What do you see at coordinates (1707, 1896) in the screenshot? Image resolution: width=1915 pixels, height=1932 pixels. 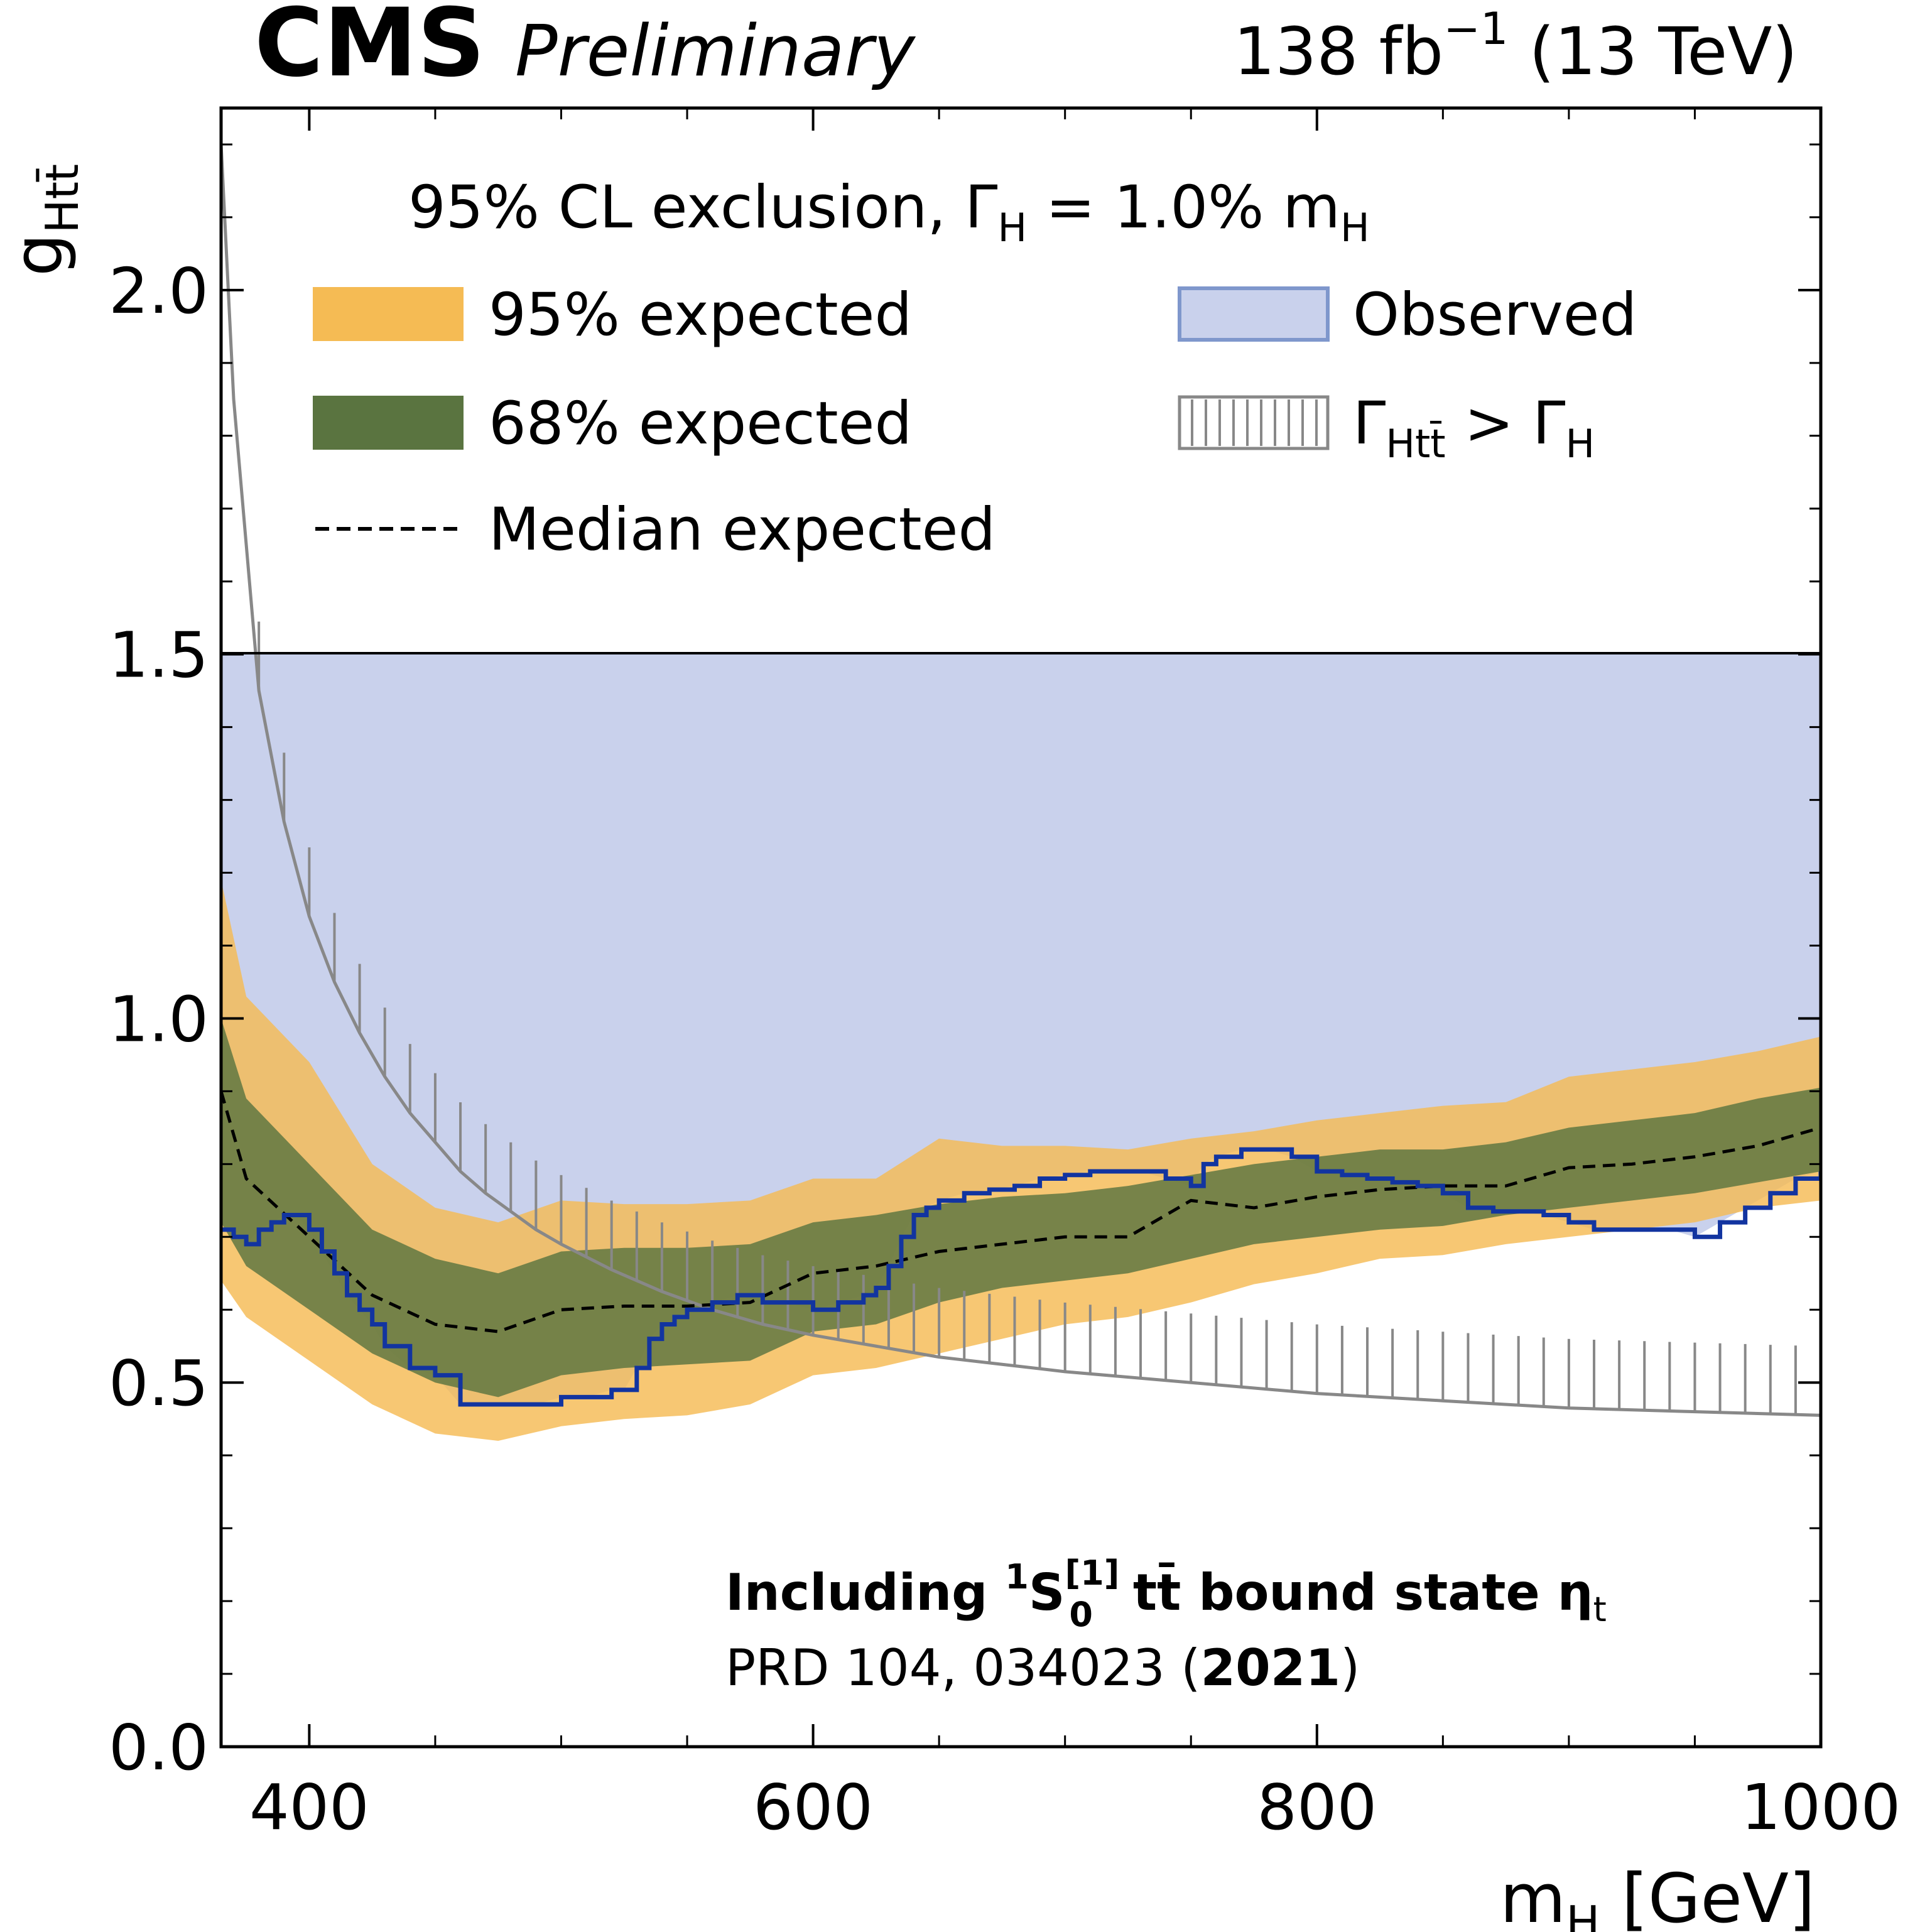 I see `x-axis-unit: [GeV]` at bounding box center [1707, 1896].